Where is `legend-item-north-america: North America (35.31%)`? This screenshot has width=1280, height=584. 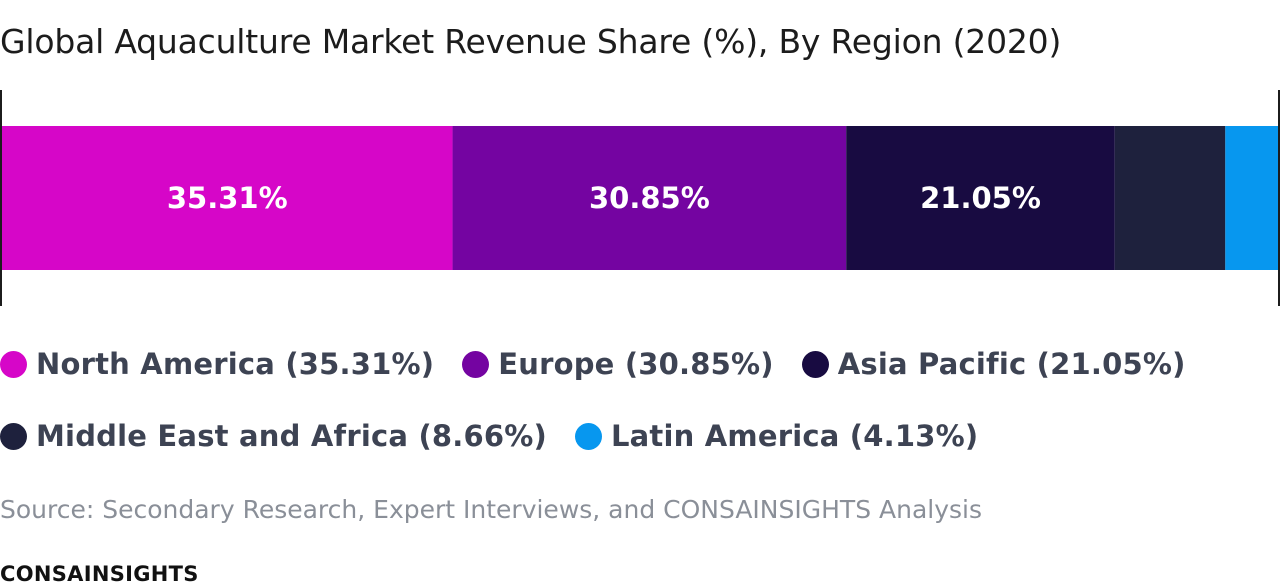
legend-item-north-america: North America (35.31%) is located at coordinates (217, 364).